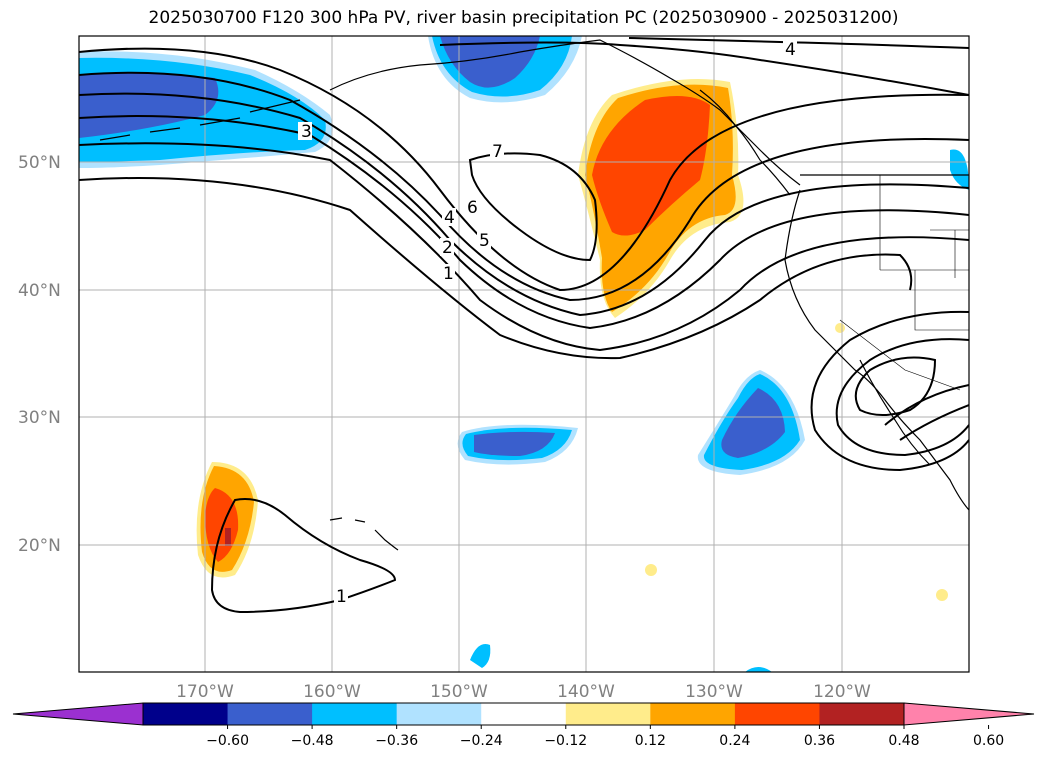 The width and height of the screenshot is (1047, 765). I want to click on us-west-coast, so click(876, 350).